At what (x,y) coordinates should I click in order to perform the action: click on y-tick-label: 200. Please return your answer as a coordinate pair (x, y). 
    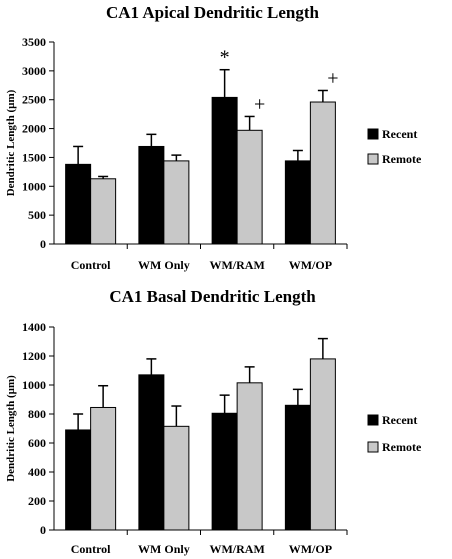
    Looking at the image, I should click on (37, 501).